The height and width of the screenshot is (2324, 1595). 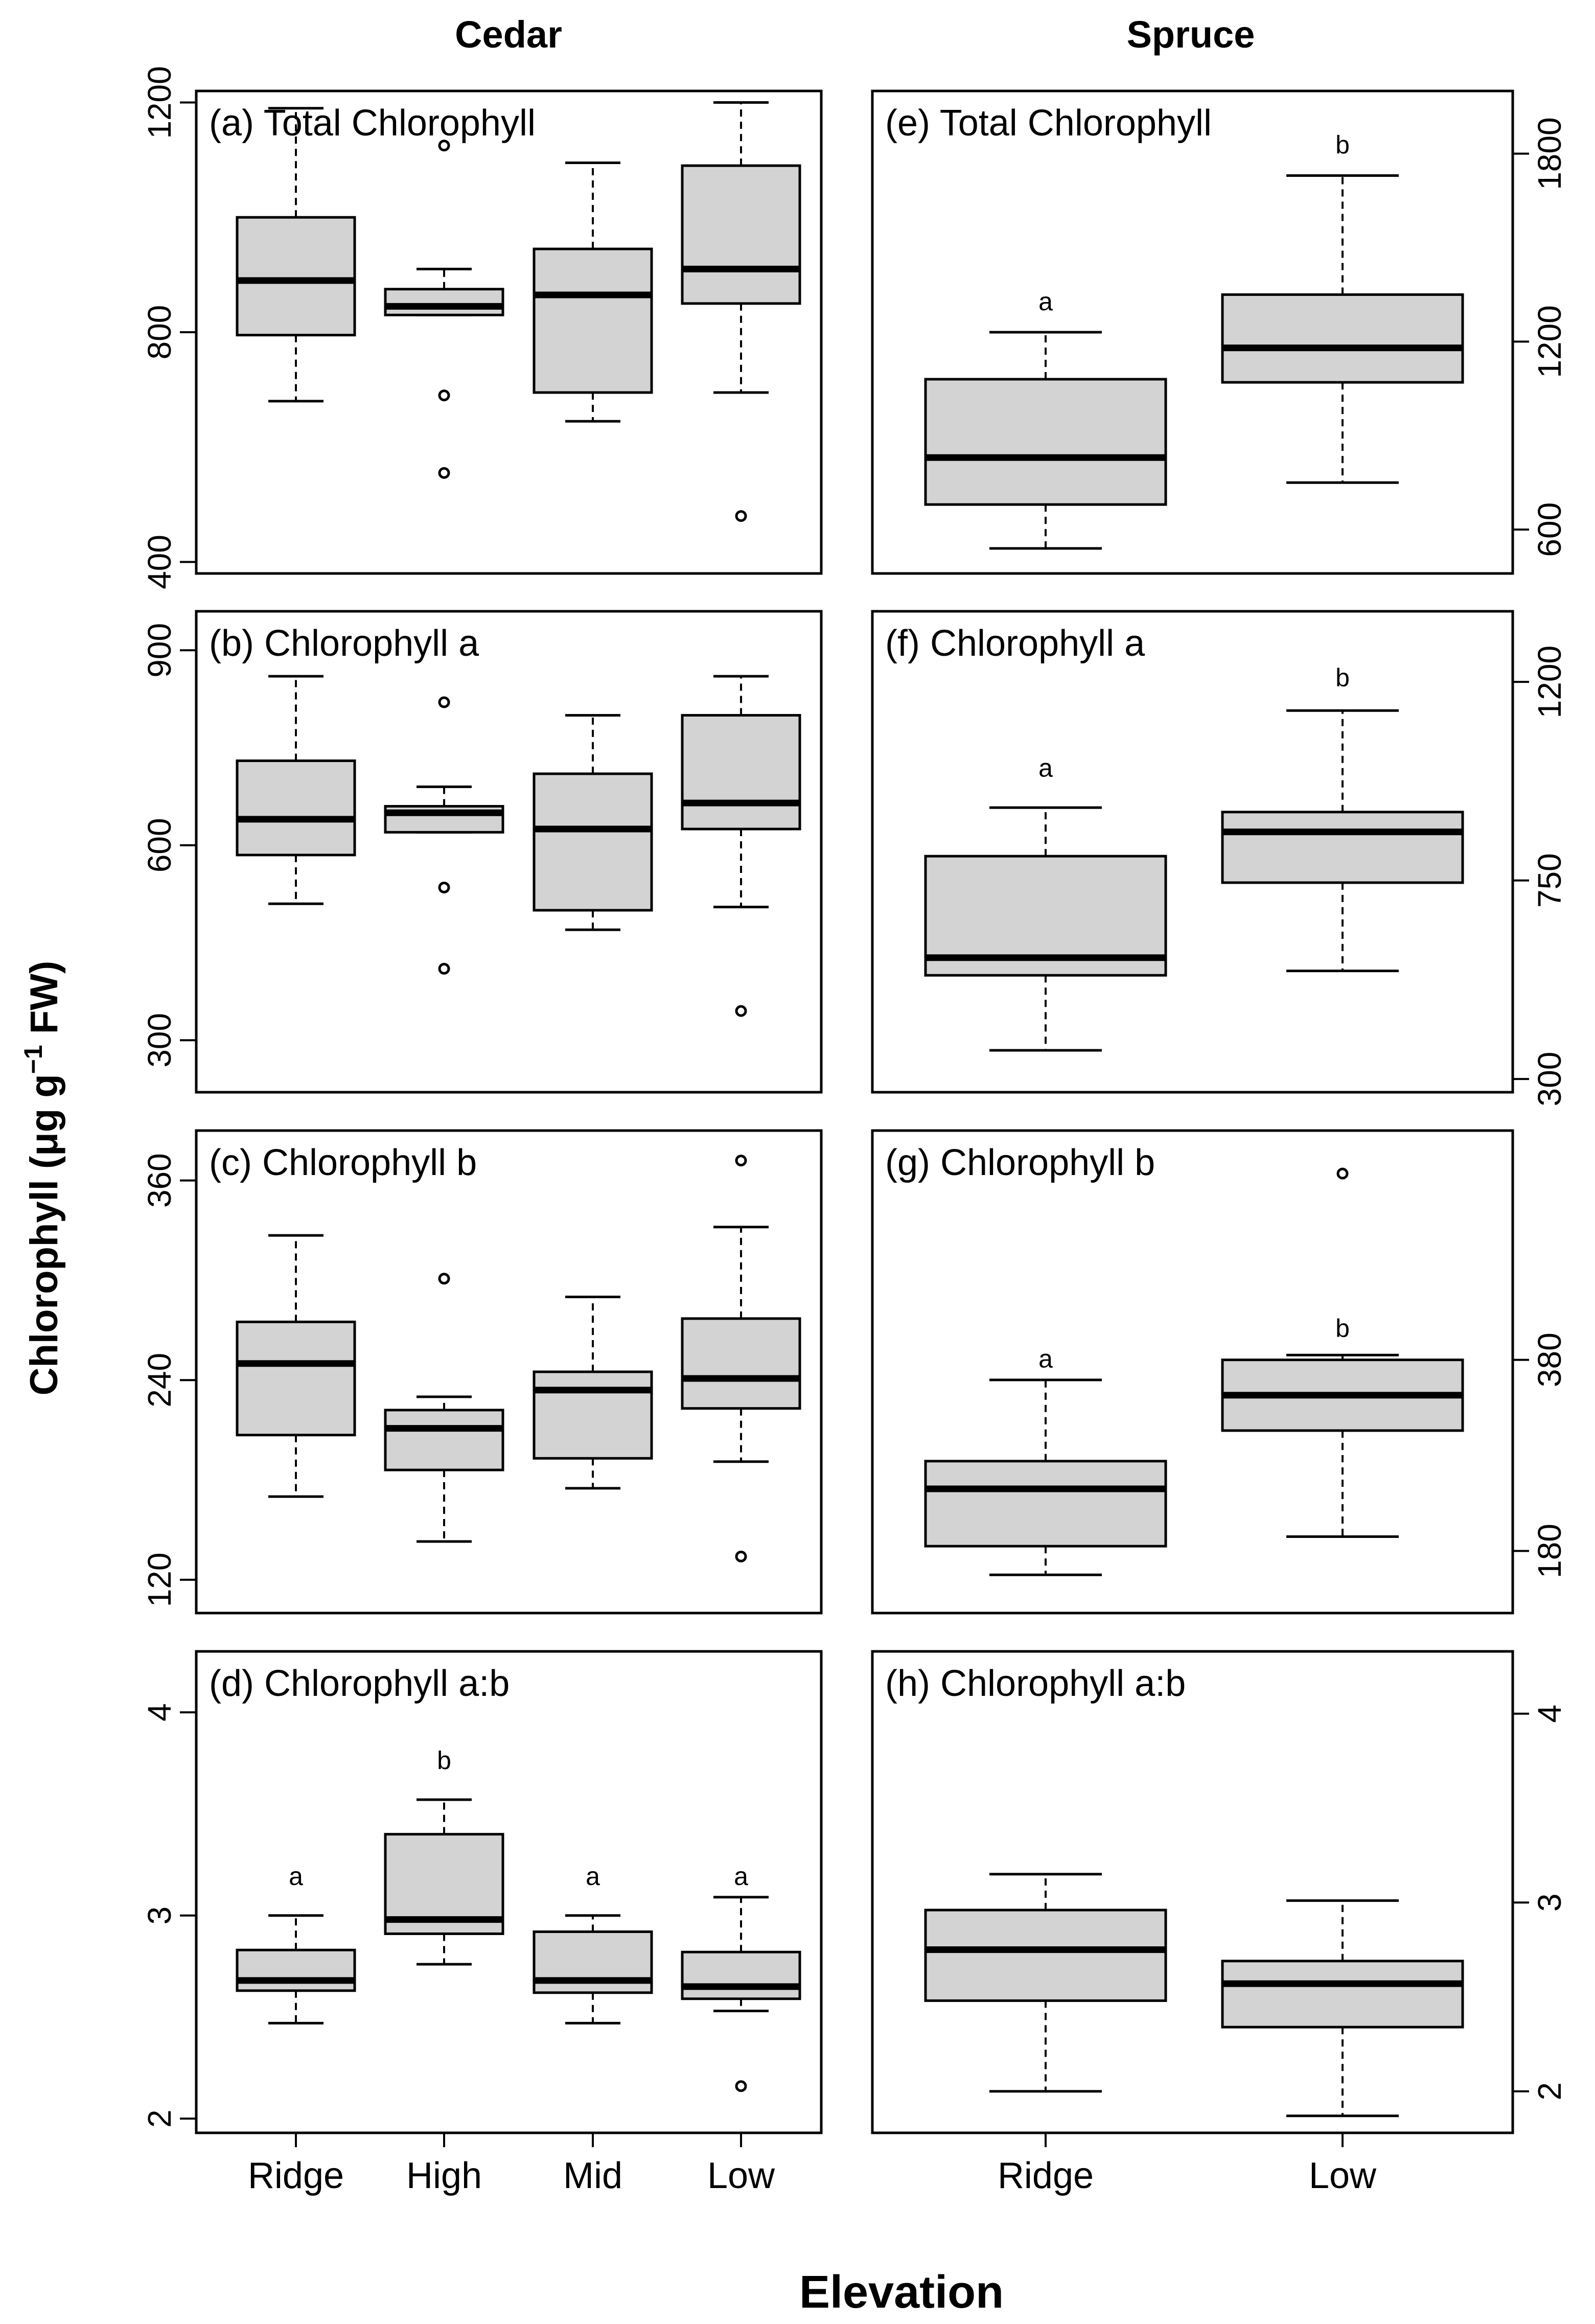 What do you see at coordinates (160, 332) in the screenshot?
I see `y-tick-label: 800` at bounding box center [160, 332].